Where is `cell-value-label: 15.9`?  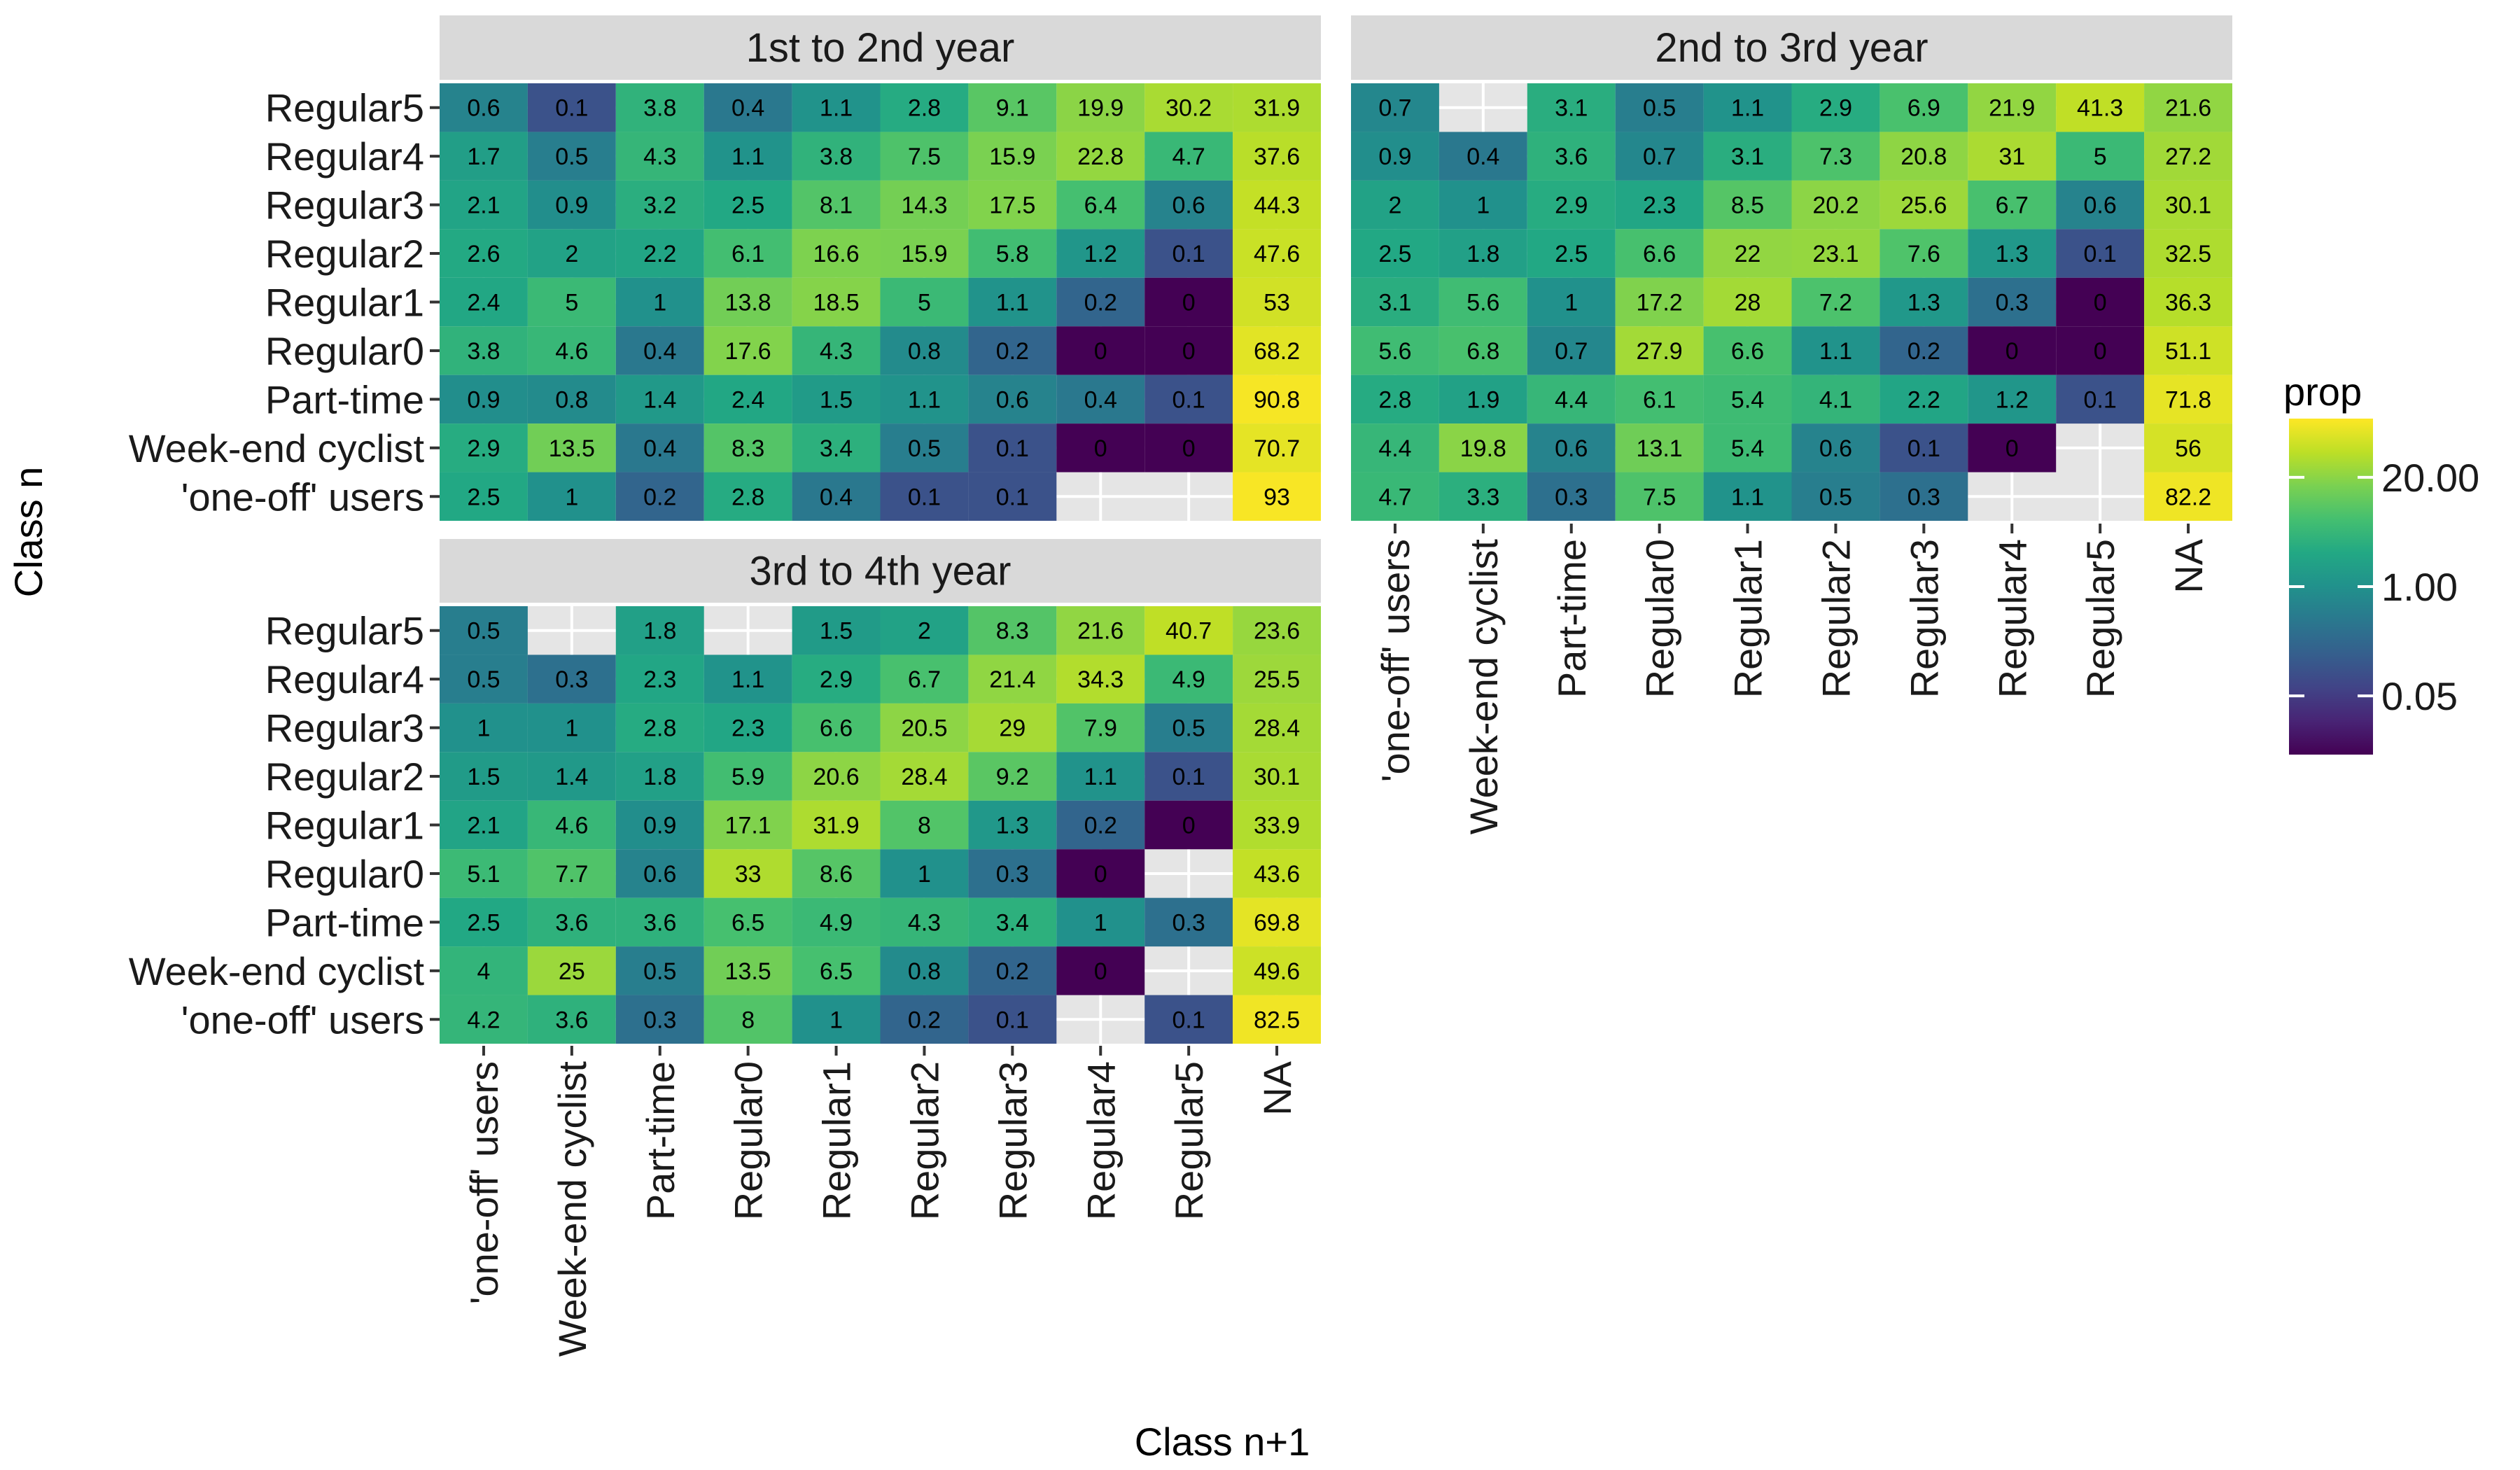
cell-value-label: 15.9 is located at coordinates (1012, 157).